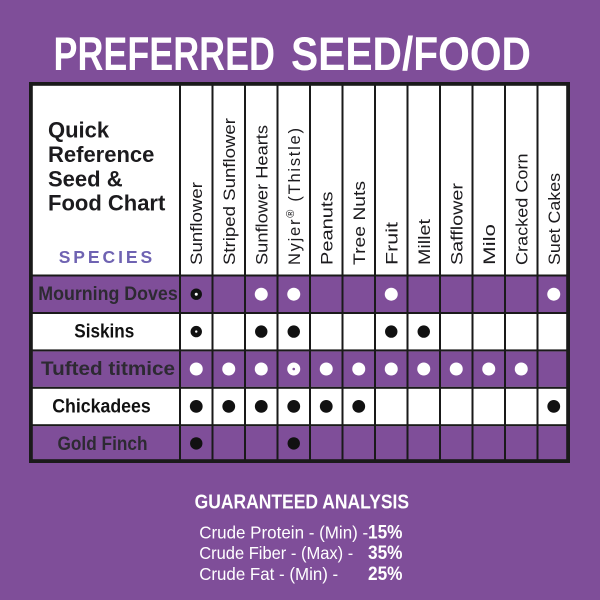  What do you see at coordinates (276, 553) in the screenshot?
I see `svg-text: Crude Fiber - (Max) -` at bounding box center [276, 553].